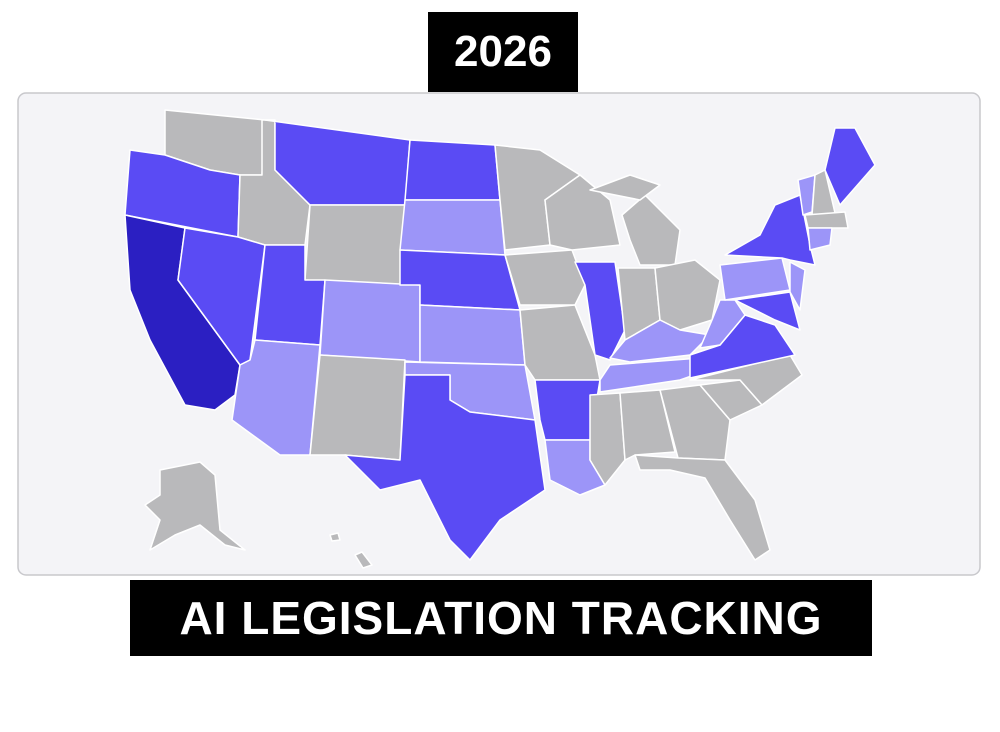  Describe the element at coordinates (503, 52) in the screenshot. I see `year-banner: 2026` at that location.